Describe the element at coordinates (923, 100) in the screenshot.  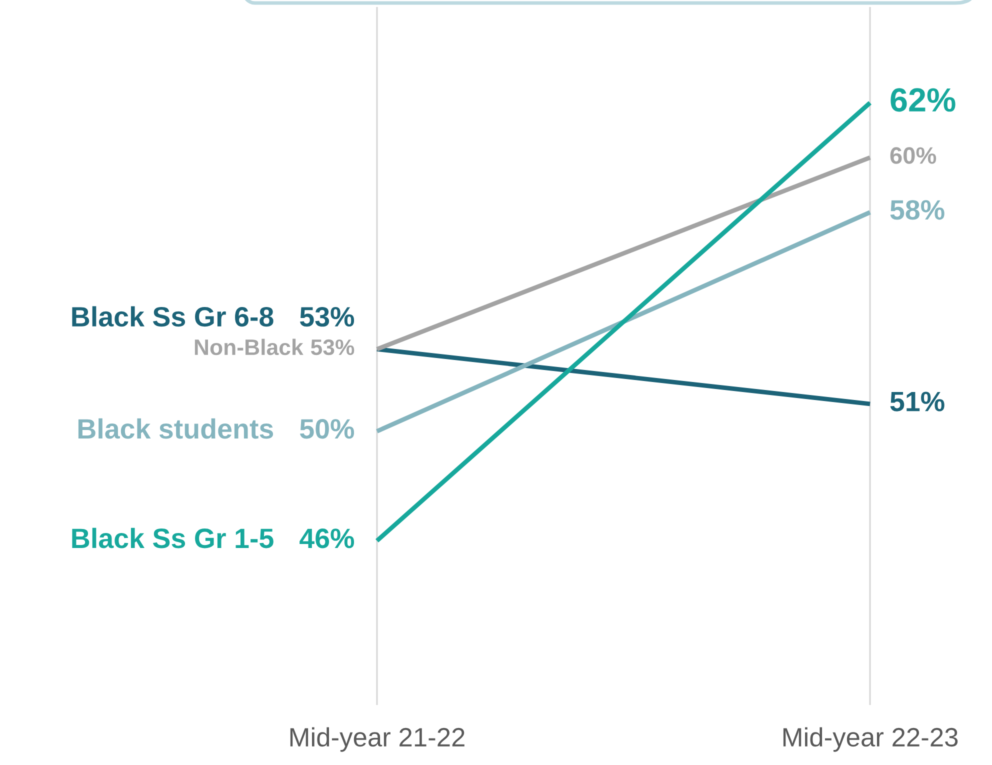
I see `data-label: 62%` at that location.